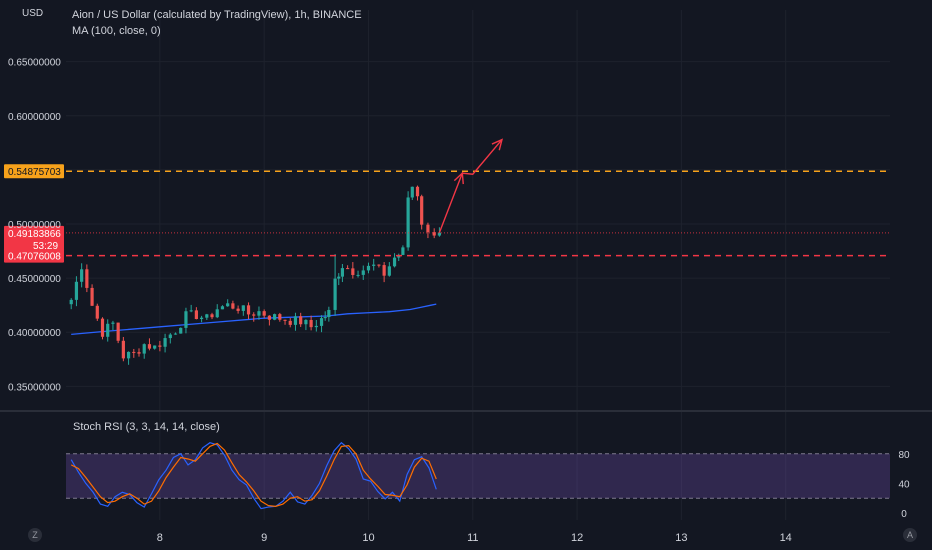  What do you see at coordinates (34, 234) in the screenshot?
I see `current-price-label: 0.49183866` at bounding box center [34, 234].